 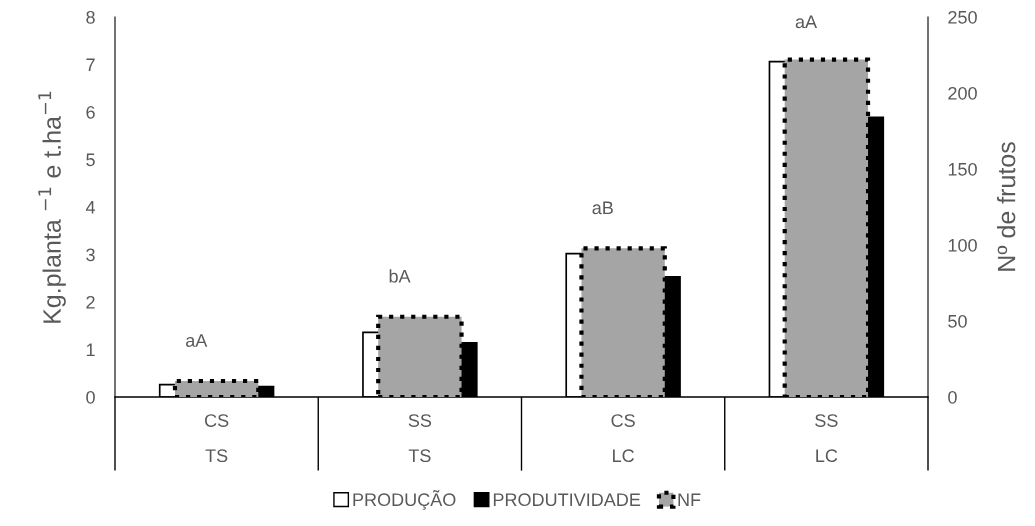 What do you see at coordinates (90, 112) in the screenshot?
I see `y-tick-label: 6` at bounding box center [90, 112].